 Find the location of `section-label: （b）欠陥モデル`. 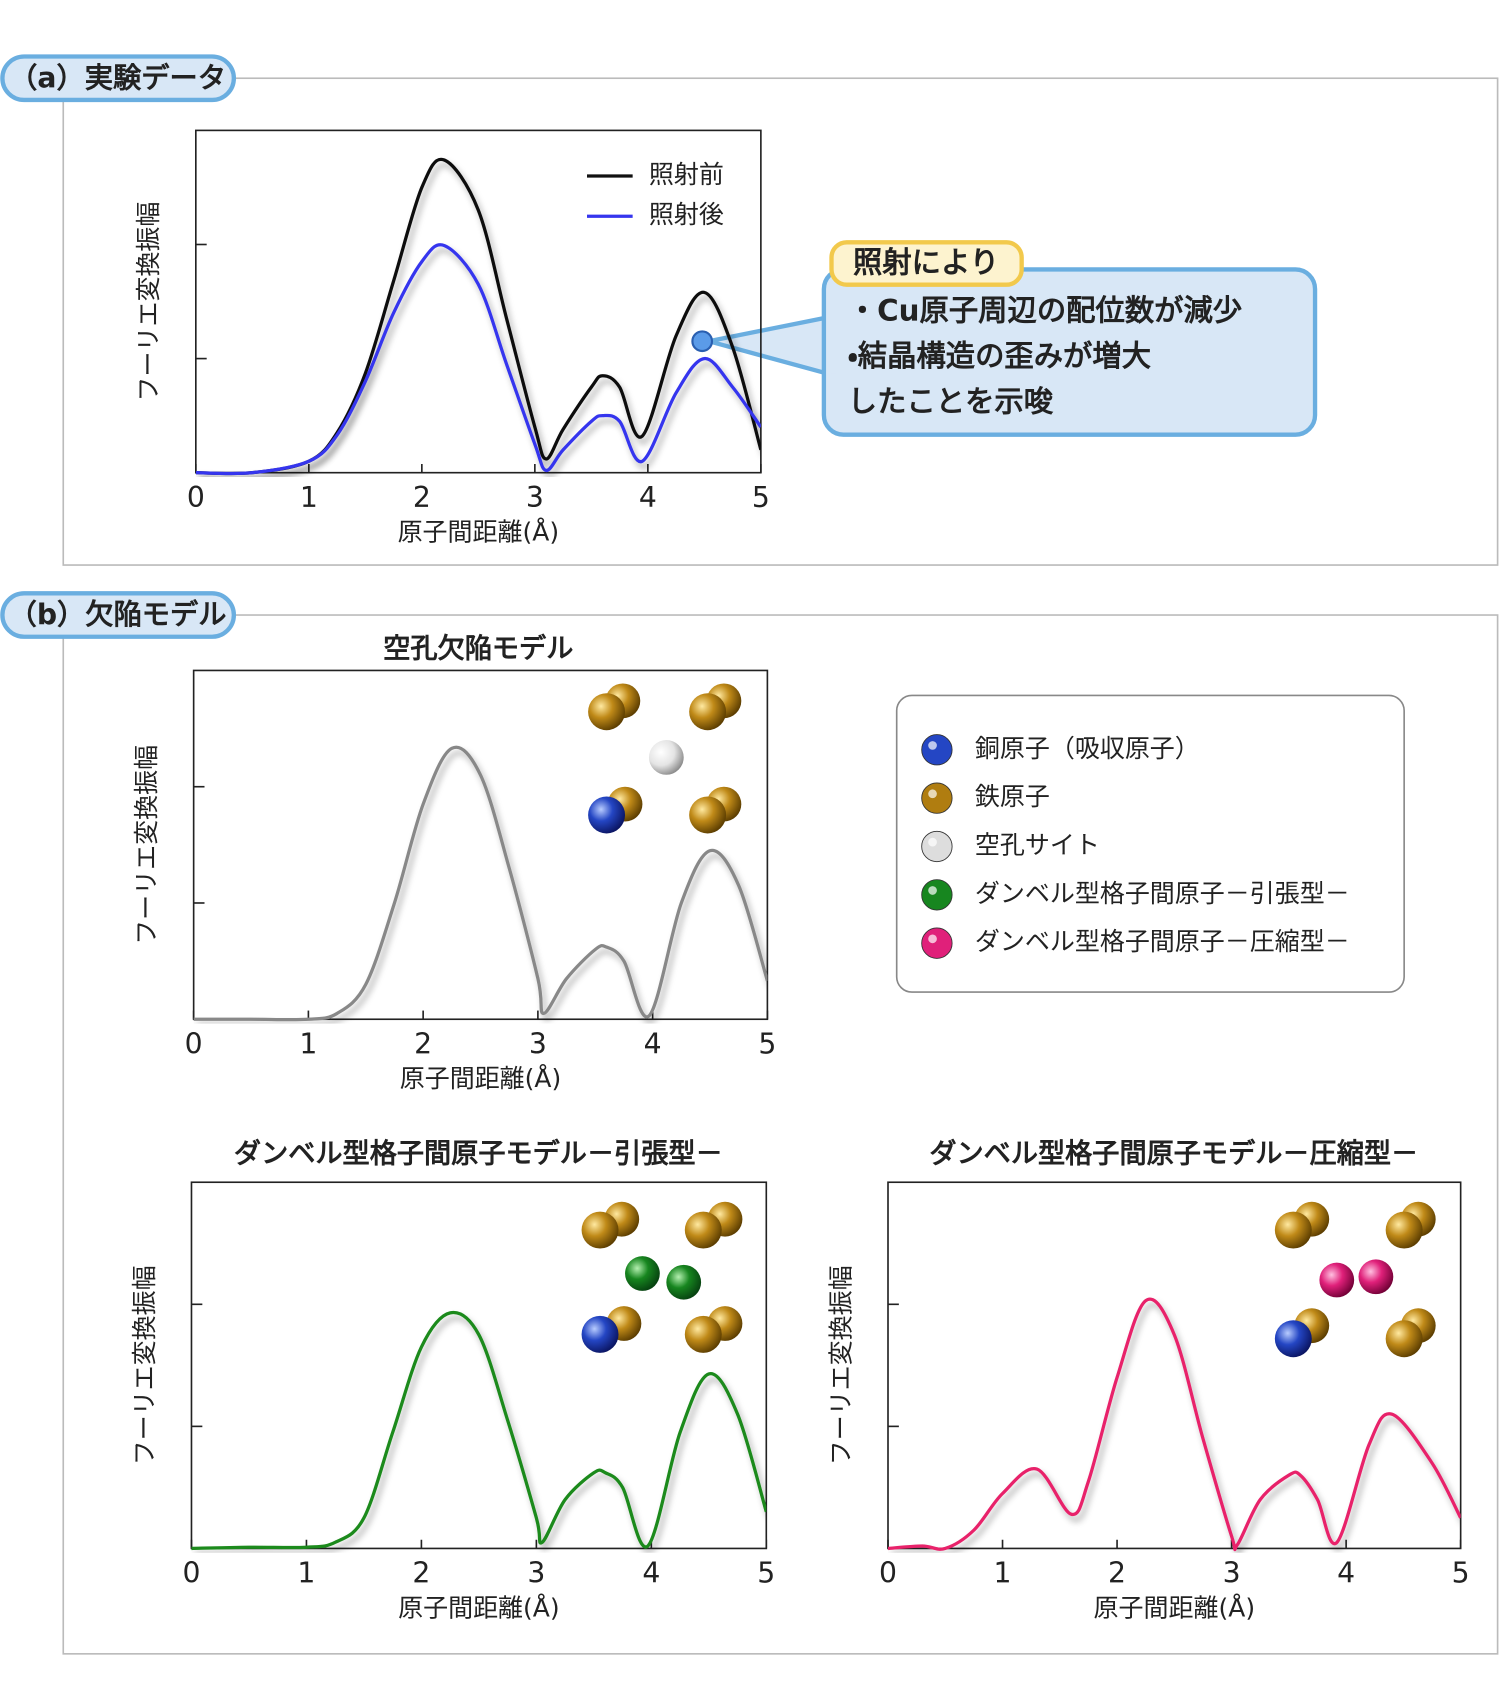

section-label: （b）欠陥モデル is located at coordinates (118, 614).